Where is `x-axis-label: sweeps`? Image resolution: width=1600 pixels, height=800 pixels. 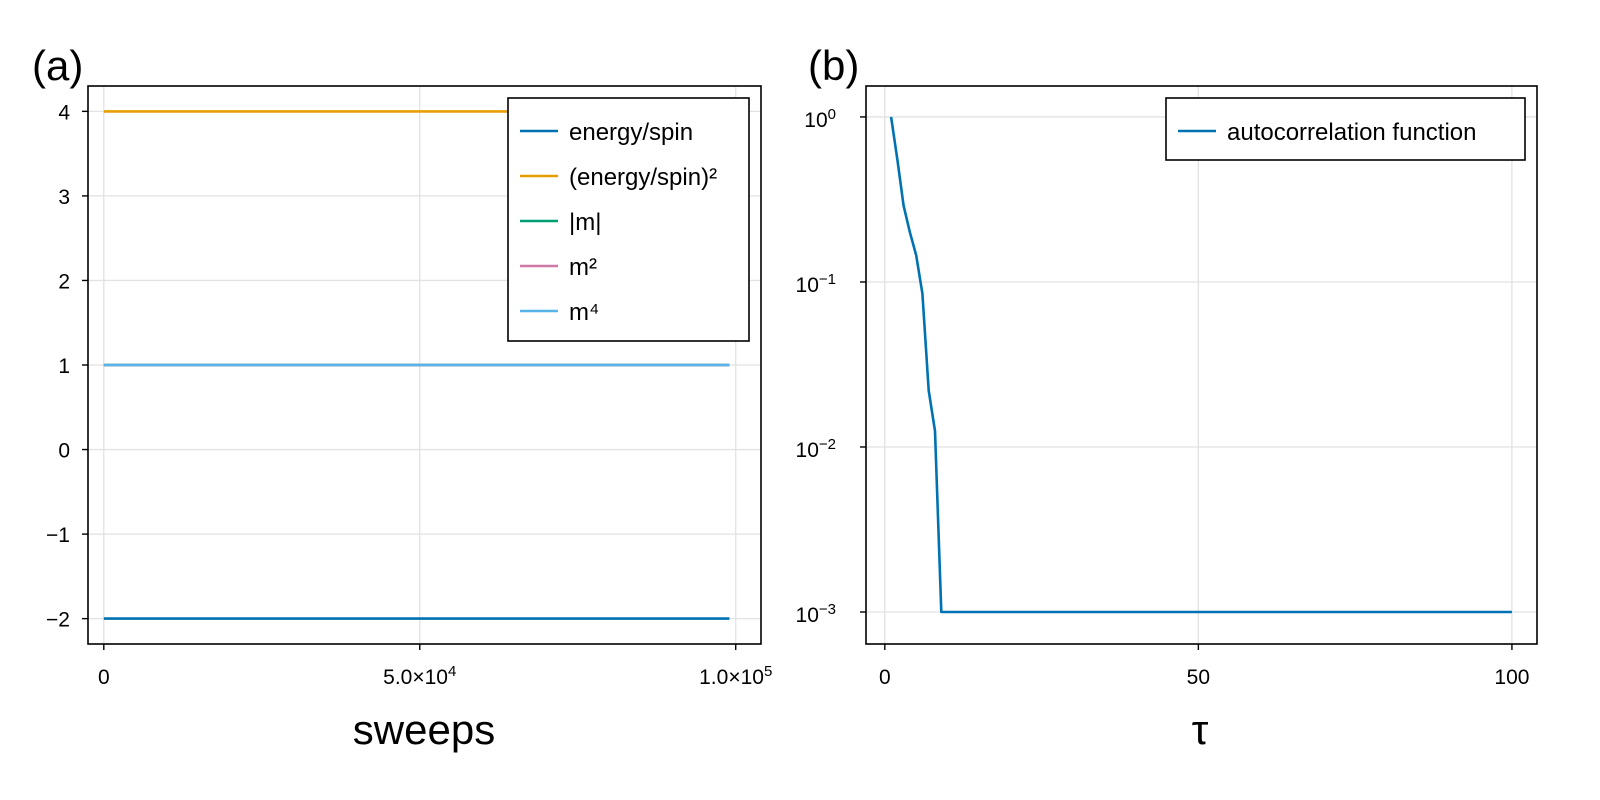 x-axis-label: sweeps is located at coordinates (424, 729).